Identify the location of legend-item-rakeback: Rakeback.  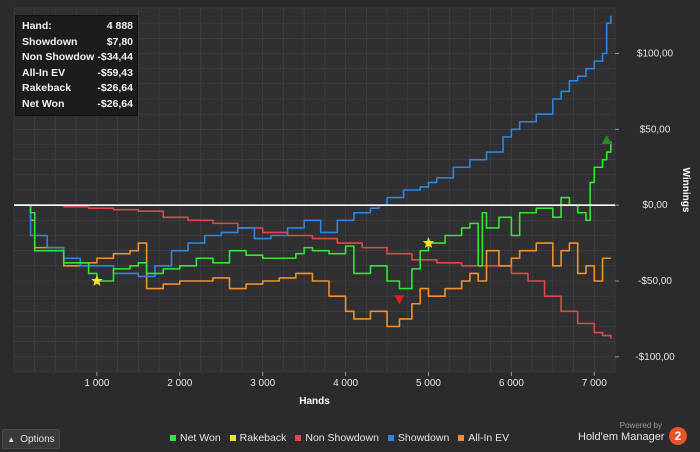
(258, 438).